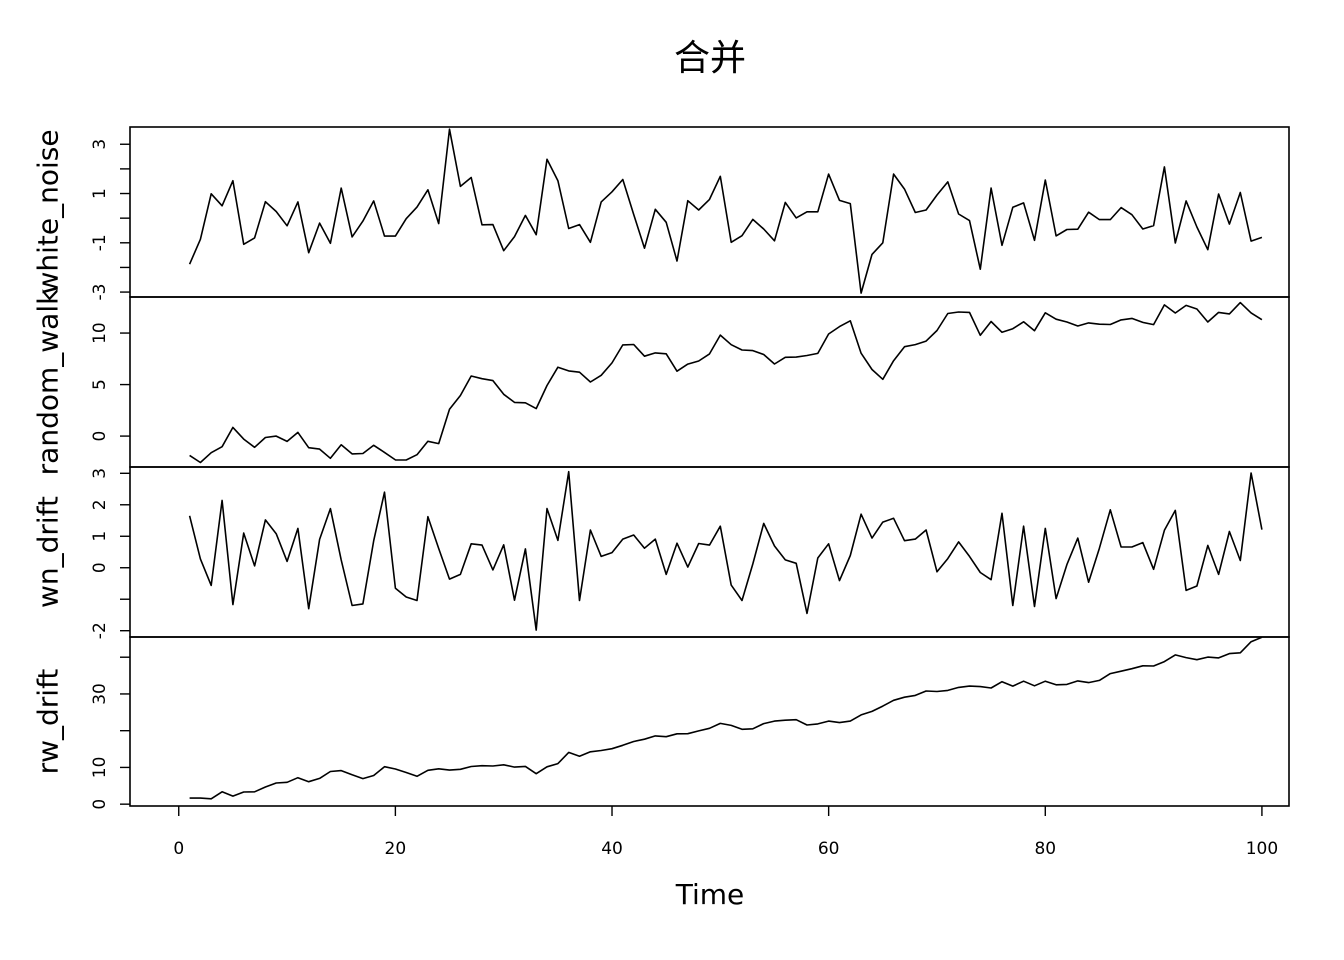  I want to click on y-tick-label: 5, so click(100, 384).